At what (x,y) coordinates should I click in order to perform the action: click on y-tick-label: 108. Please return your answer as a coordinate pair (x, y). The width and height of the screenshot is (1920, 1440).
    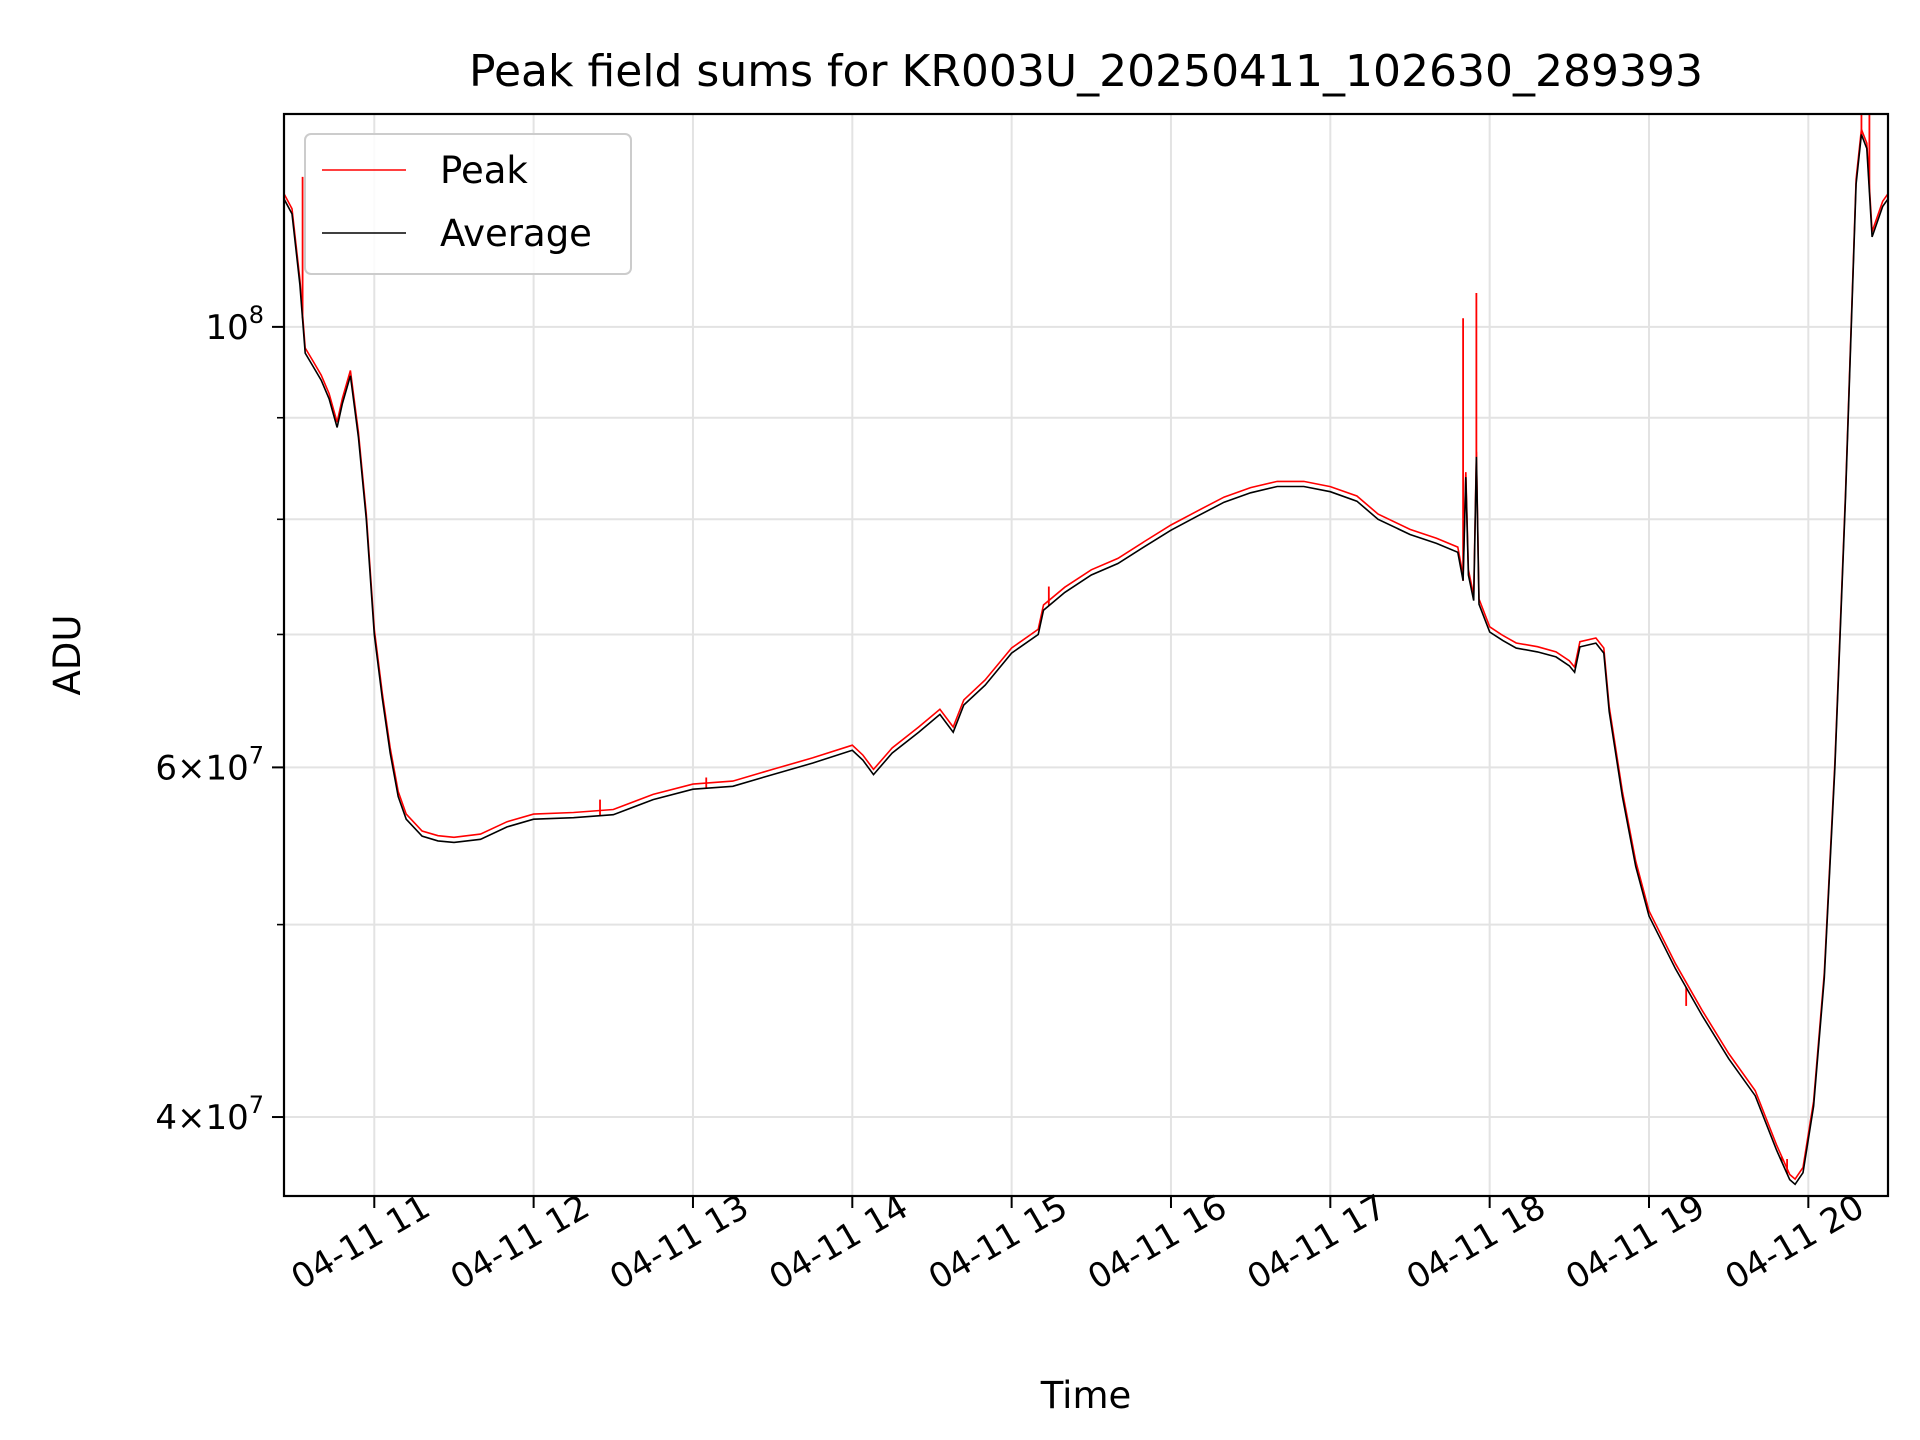
    Looking at the image, I should click on (234, 324).